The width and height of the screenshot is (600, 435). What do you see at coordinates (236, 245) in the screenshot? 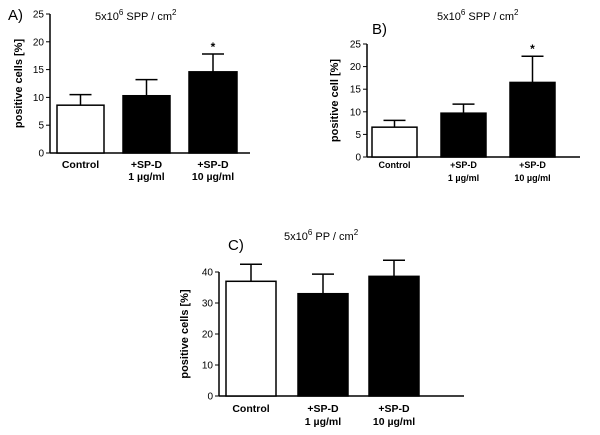
I see `panel-label: C)` at bounding box center [236, 245].